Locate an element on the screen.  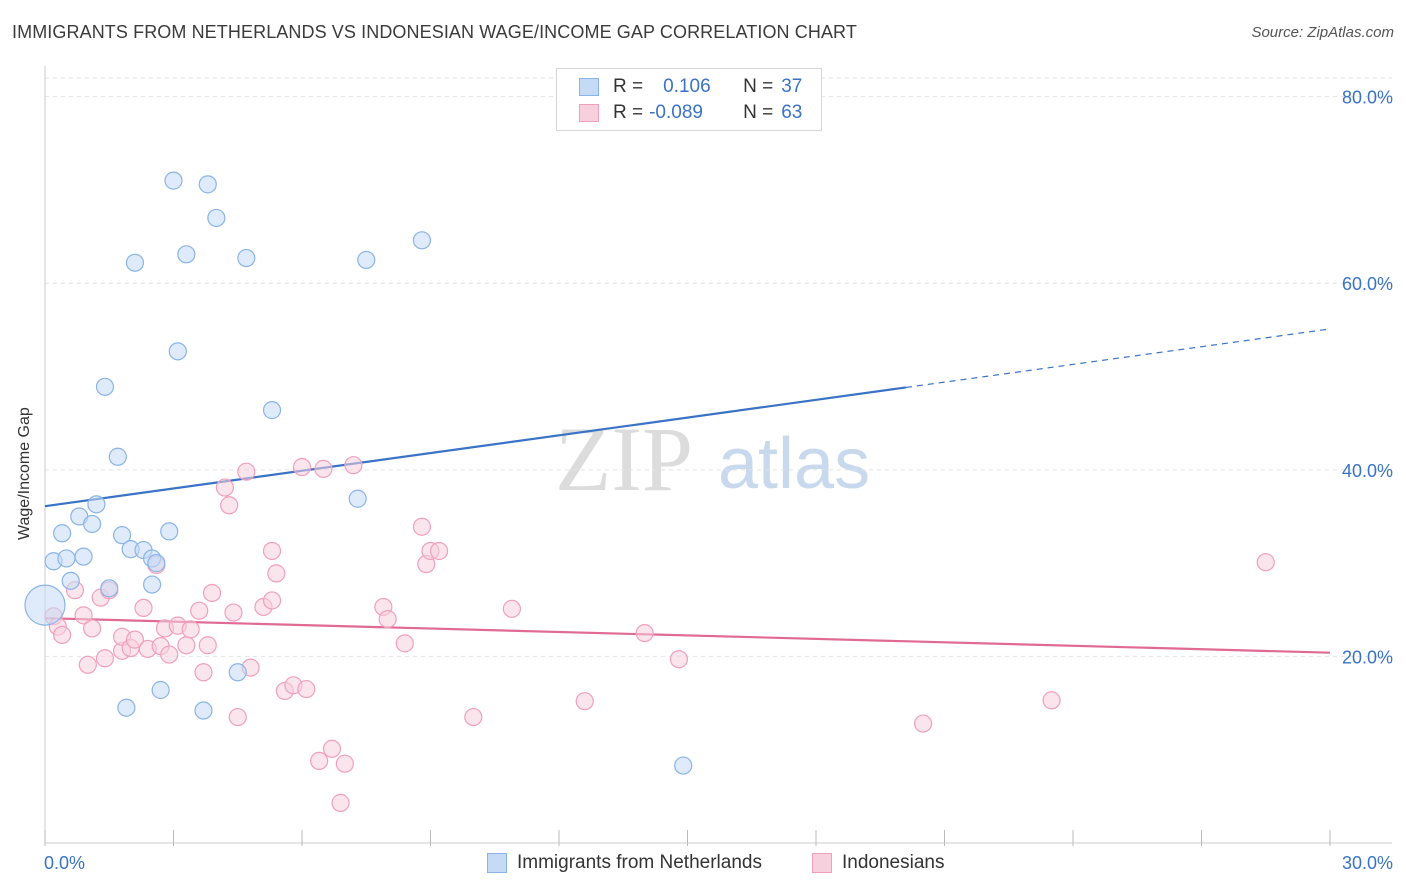
legend-n-value: 63 is located at coordinates (792, 112).